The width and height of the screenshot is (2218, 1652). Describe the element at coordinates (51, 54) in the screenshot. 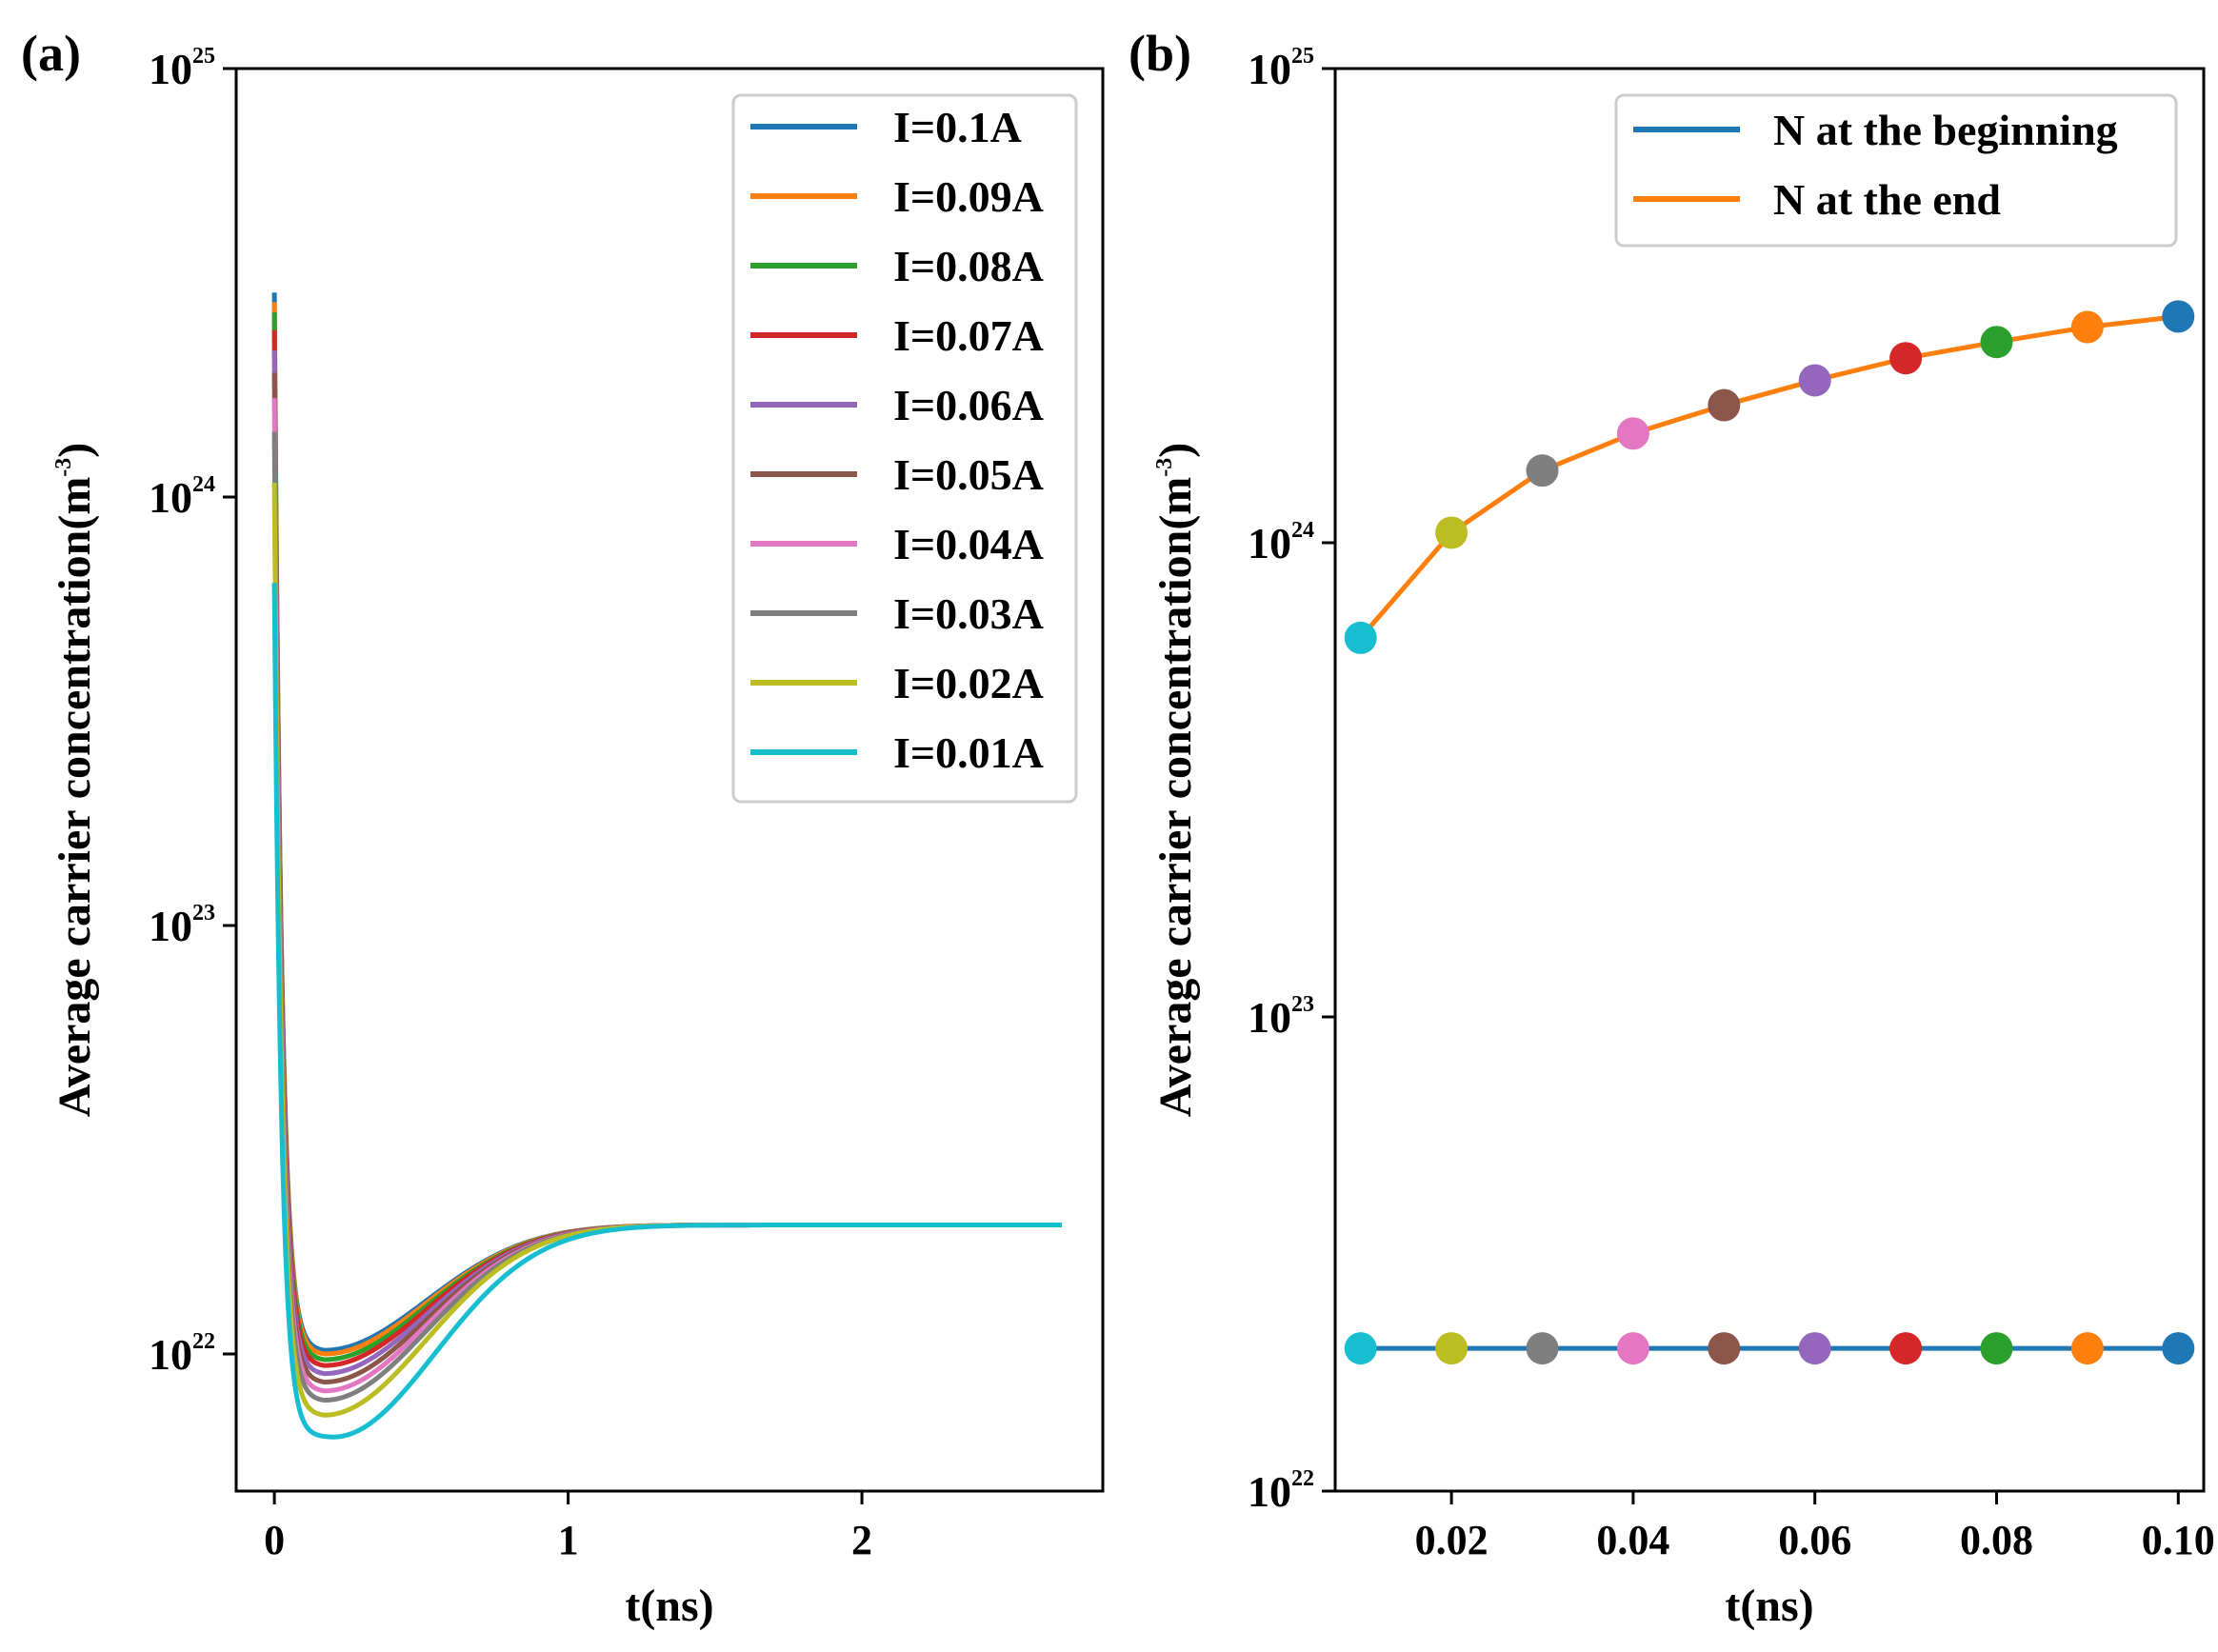

I see `panel-label: (a)` at that location.